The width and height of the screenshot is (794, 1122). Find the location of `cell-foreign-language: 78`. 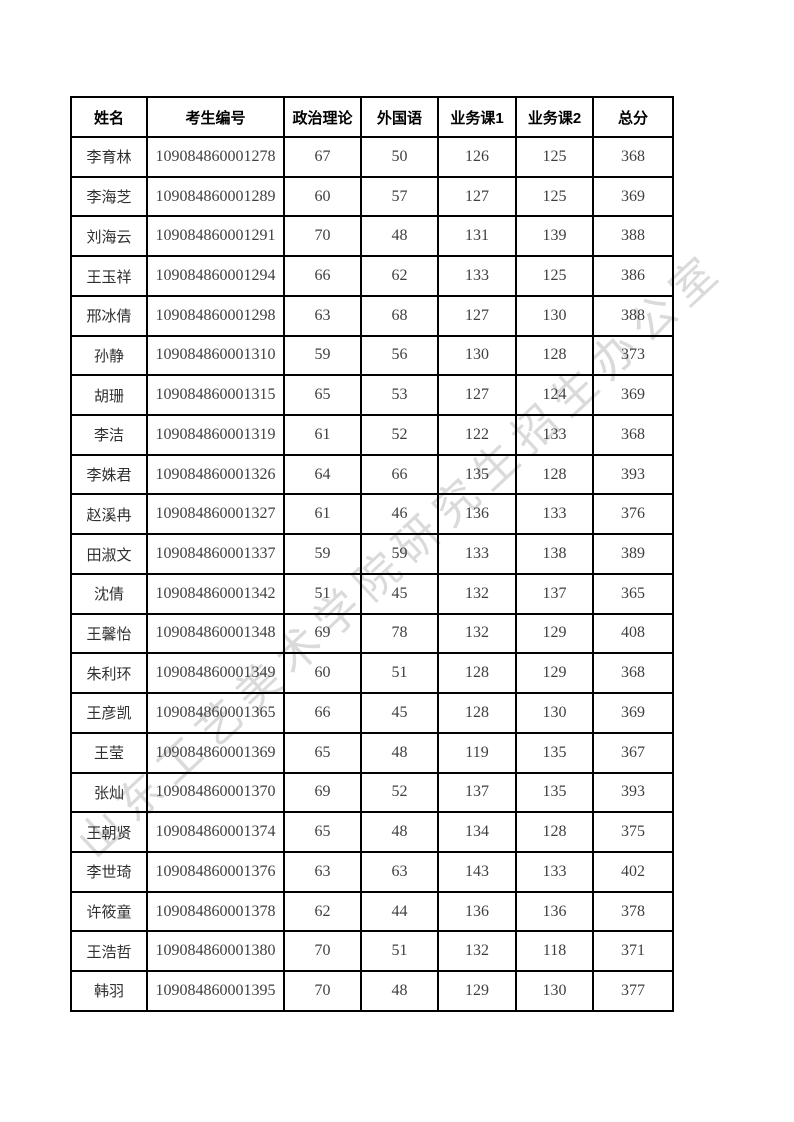

cell-foreign-language: 78 is located at coordinates (399, 633).